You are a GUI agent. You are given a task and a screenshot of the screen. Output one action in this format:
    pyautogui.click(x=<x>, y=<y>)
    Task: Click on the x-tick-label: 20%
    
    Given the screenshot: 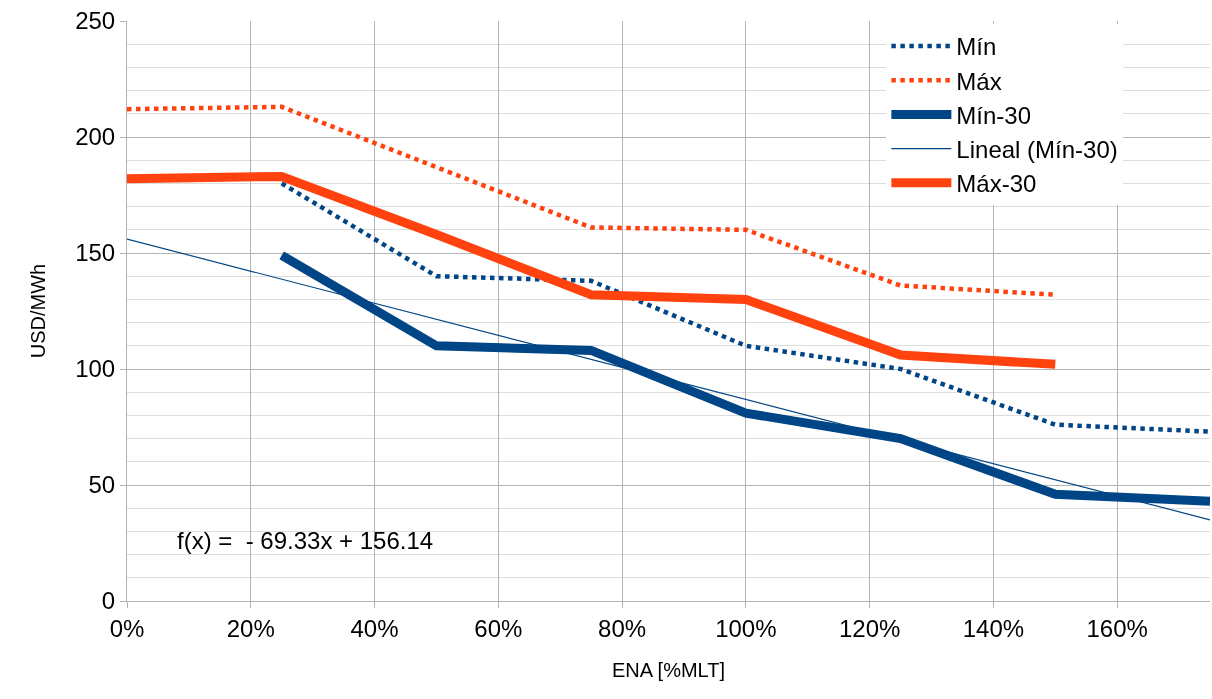 What is the action you would take?
    pyautogui.click(x=250, y=628)
    